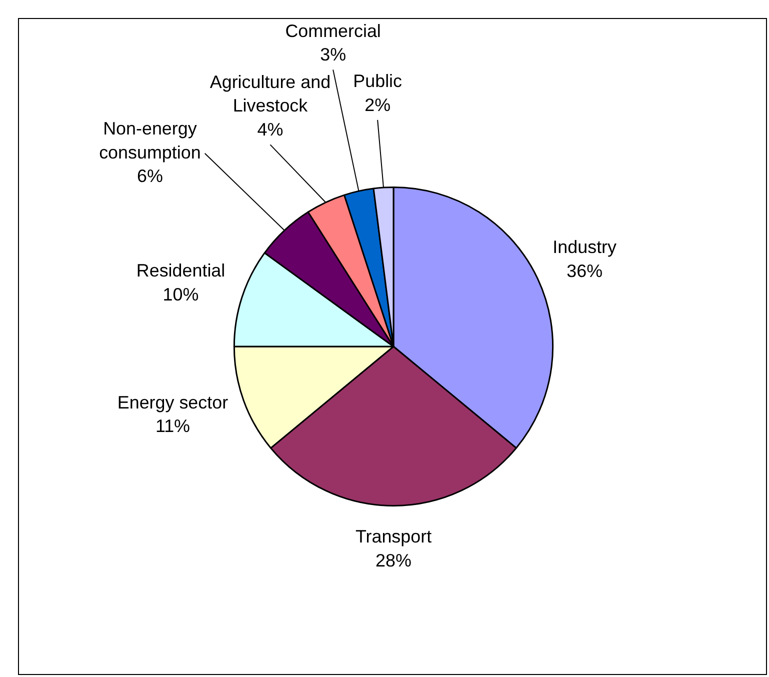 This screenshot has height=677, width=769. What do you see at coordinates (333, 30) in the screenshot?
I see `slice-label: Commercial` at bounding box center [333, 30].